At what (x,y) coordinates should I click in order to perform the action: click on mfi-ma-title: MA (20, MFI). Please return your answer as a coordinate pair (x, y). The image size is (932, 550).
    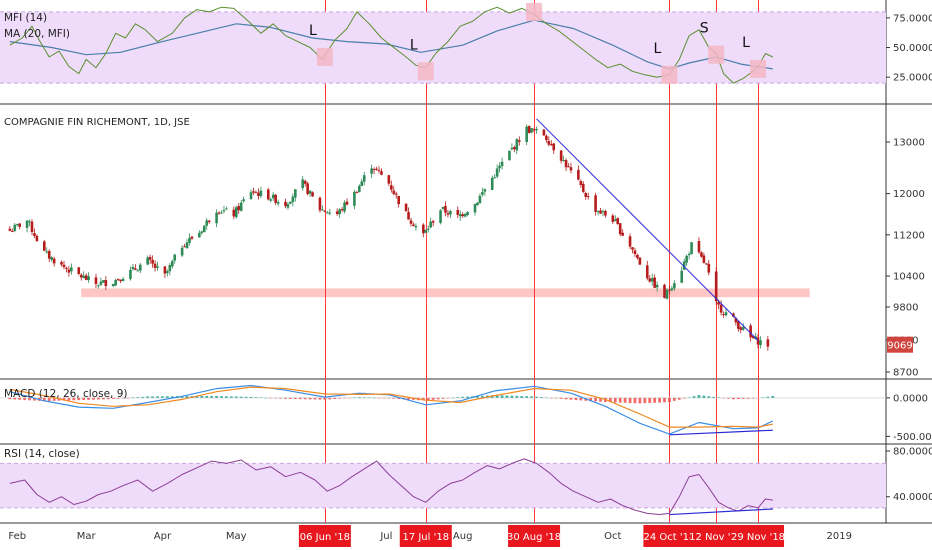
    Looking at the image, I should click on (37, 34).